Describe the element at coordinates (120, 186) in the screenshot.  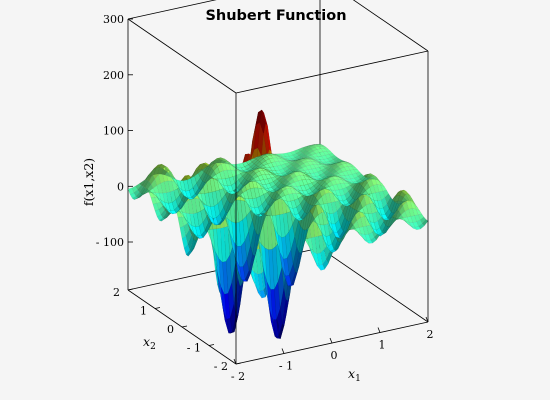
I see `z-tick-label: 0` at that location.